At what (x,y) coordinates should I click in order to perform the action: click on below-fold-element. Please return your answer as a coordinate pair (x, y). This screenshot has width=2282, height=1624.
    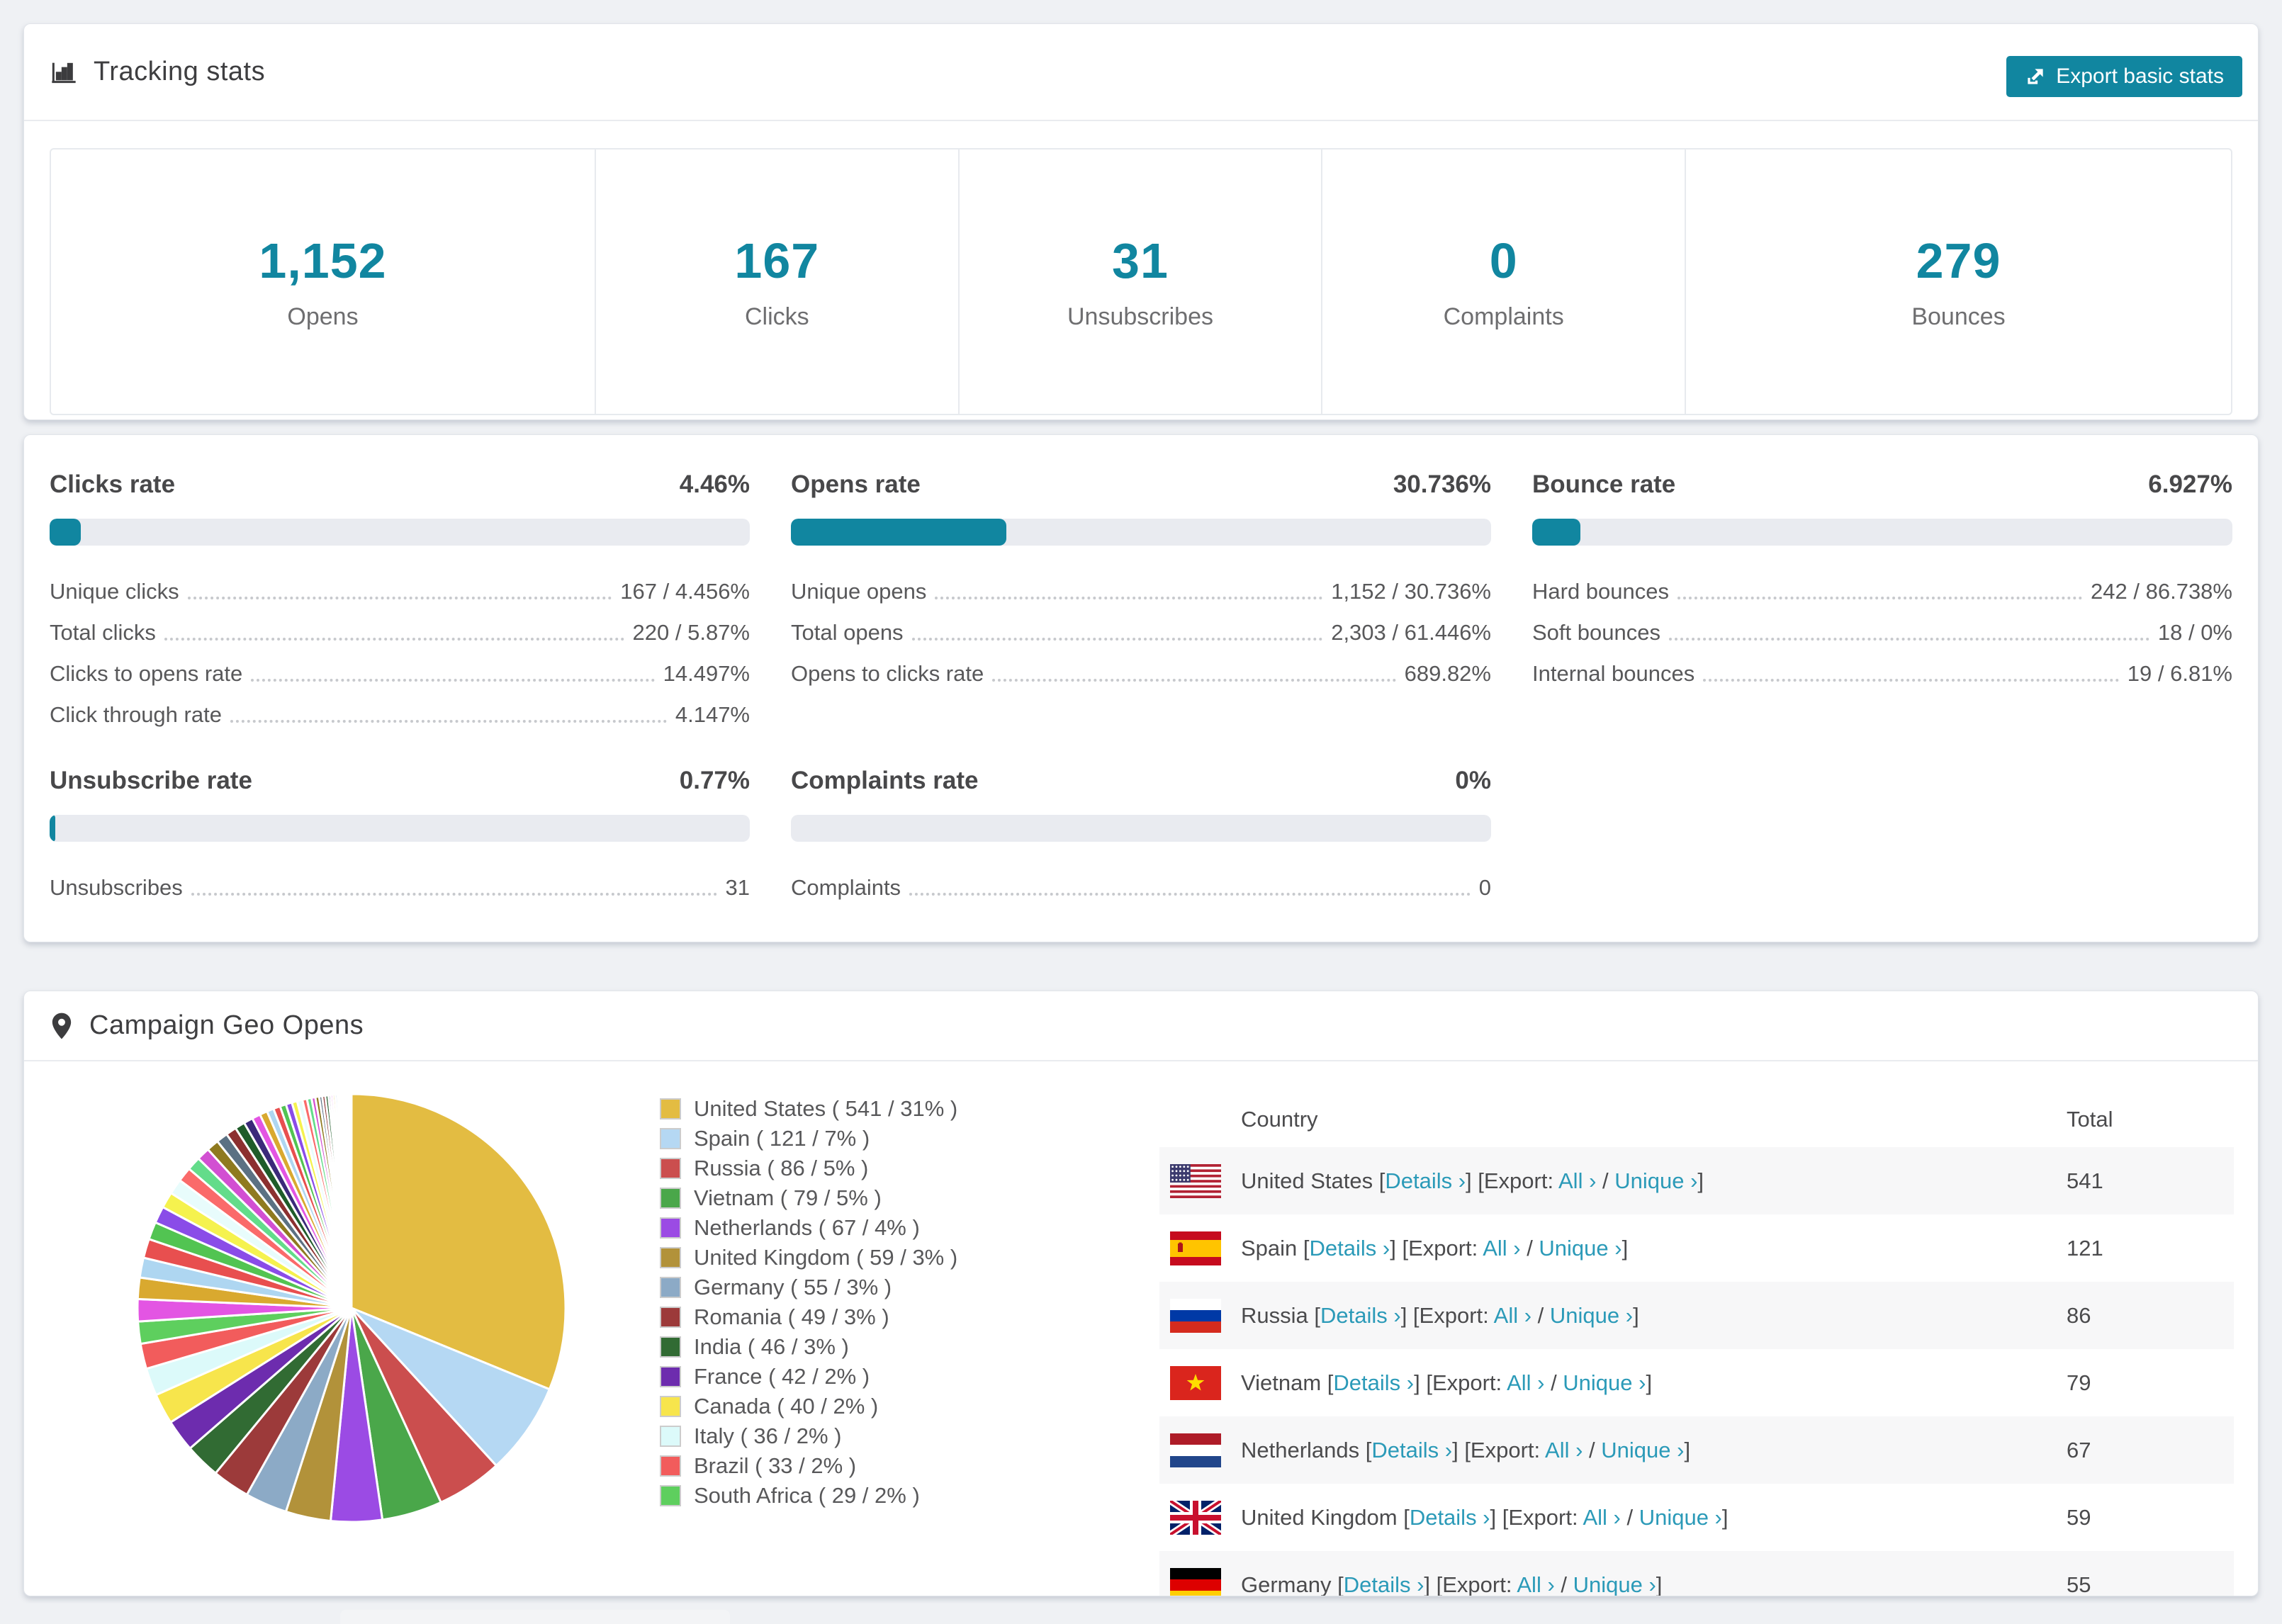
    Looking at the image, I should click on (535, 1617).